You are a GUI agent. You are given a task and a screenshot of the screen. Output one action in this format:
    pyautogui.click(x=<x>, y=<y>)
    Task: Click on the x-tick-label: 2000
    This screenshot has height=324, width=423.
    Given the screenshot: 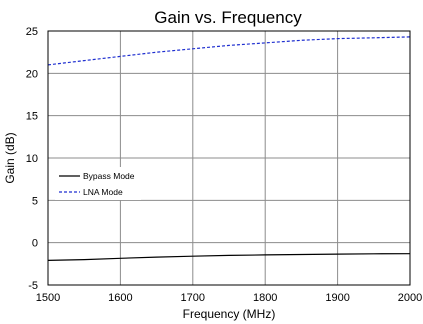 What is the action you would take?
    pyautogui.click(x=410, y=298)
    